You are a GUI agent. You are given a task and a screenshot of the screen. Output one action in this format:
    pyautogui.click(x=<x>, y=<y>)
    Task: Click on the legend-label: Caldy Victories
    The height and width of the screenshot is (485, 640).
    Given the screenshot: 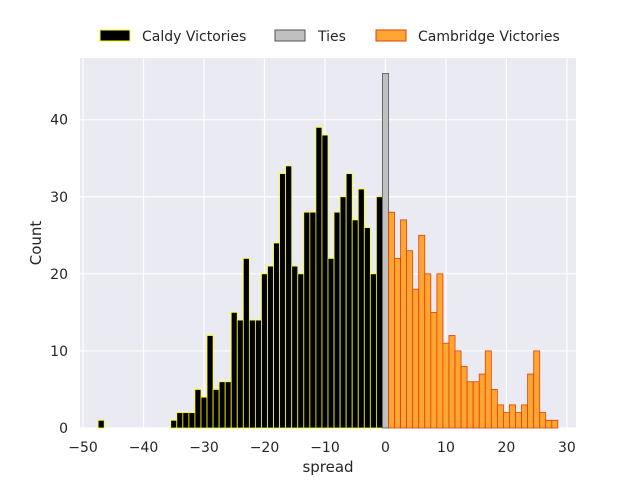 What is the action you would take?
    pyautogui.click(x=194, y=37)
    